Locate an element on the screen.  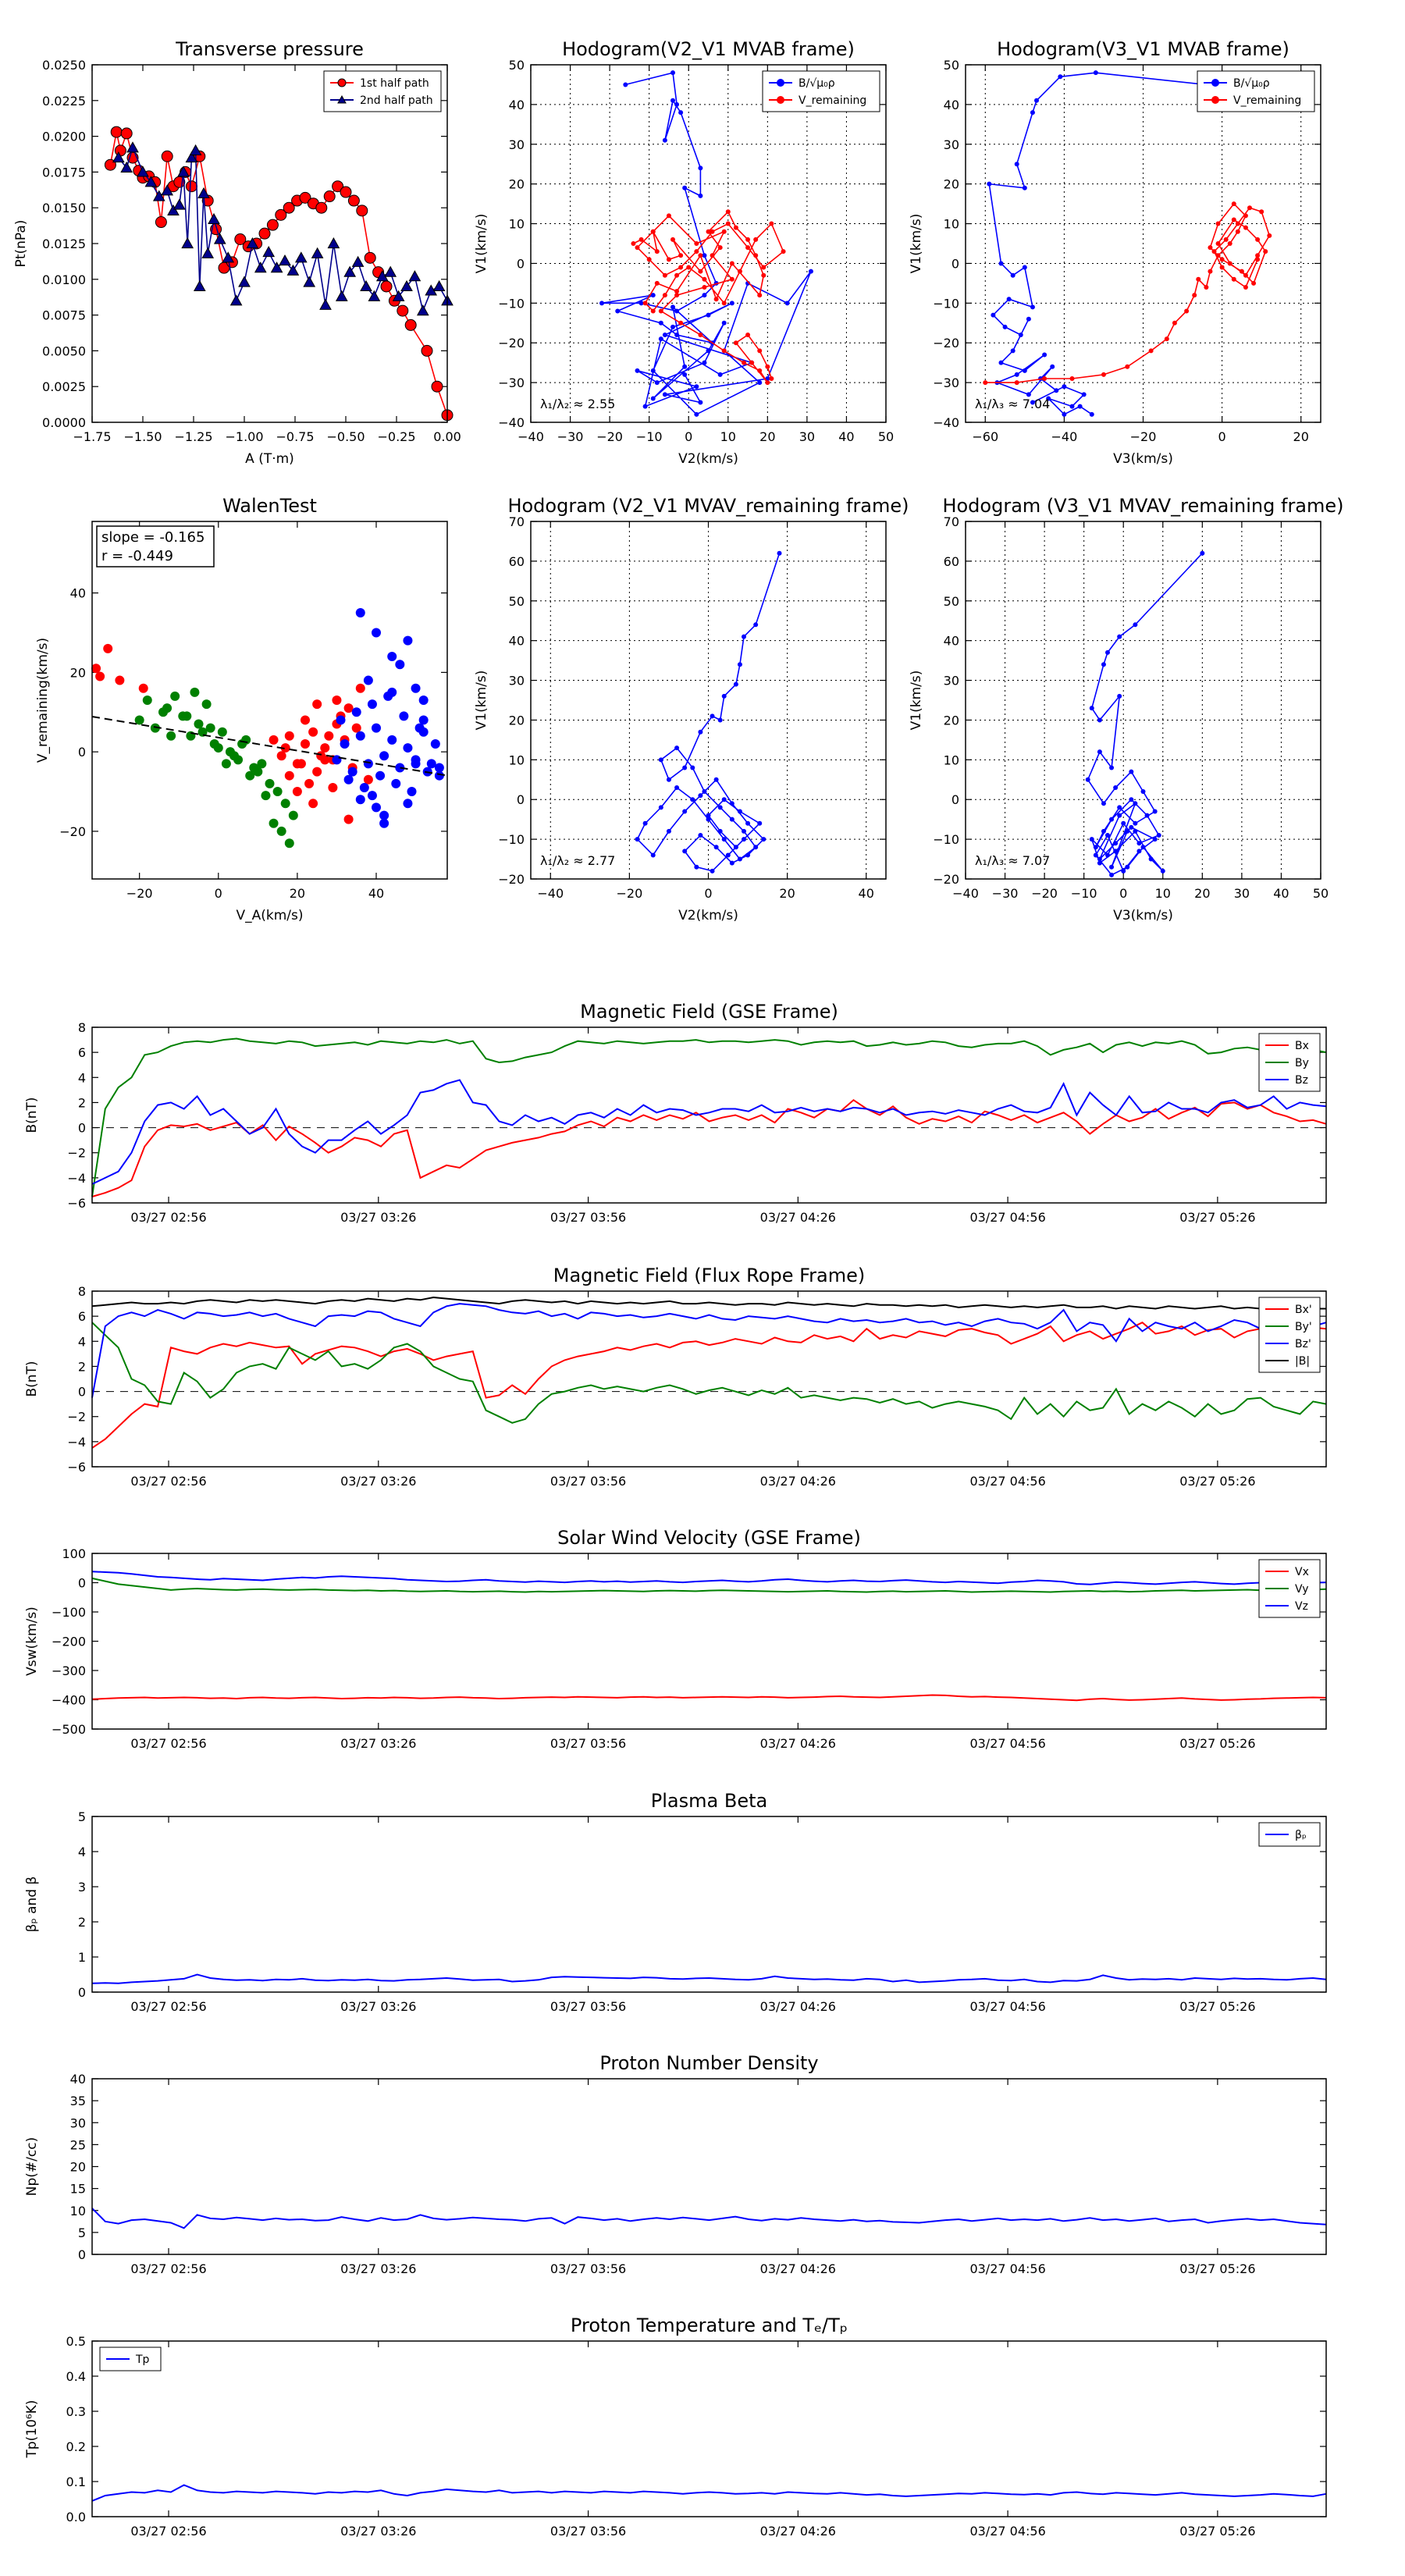
y-axis-label: βₚ and β is located at coordinates (32, 1905).